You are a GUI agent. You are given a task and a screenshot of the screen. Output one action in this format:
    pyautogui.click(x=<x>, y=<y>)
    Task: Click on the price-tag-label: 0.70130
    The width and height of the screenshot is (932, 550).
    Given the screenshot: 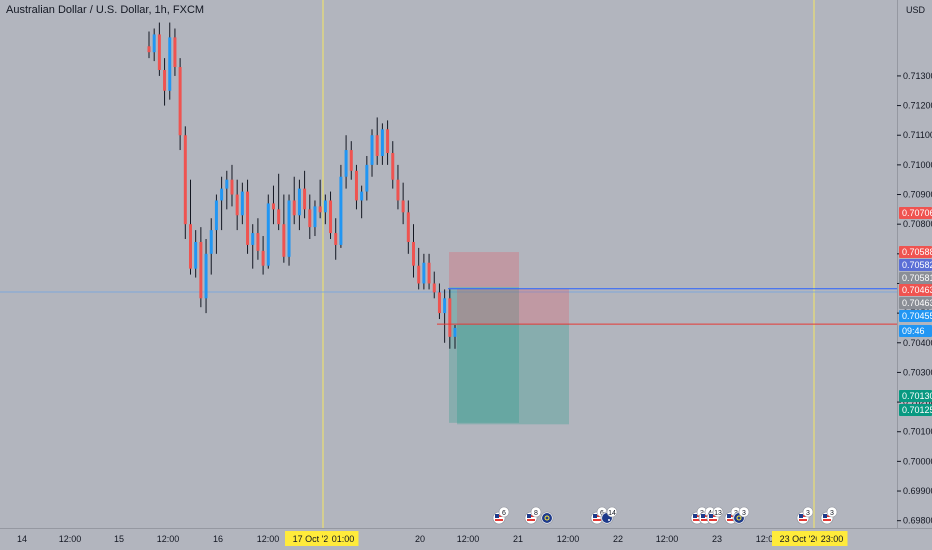 What is the action you would take?
    pyautogui.click(x=917, y=396)
    